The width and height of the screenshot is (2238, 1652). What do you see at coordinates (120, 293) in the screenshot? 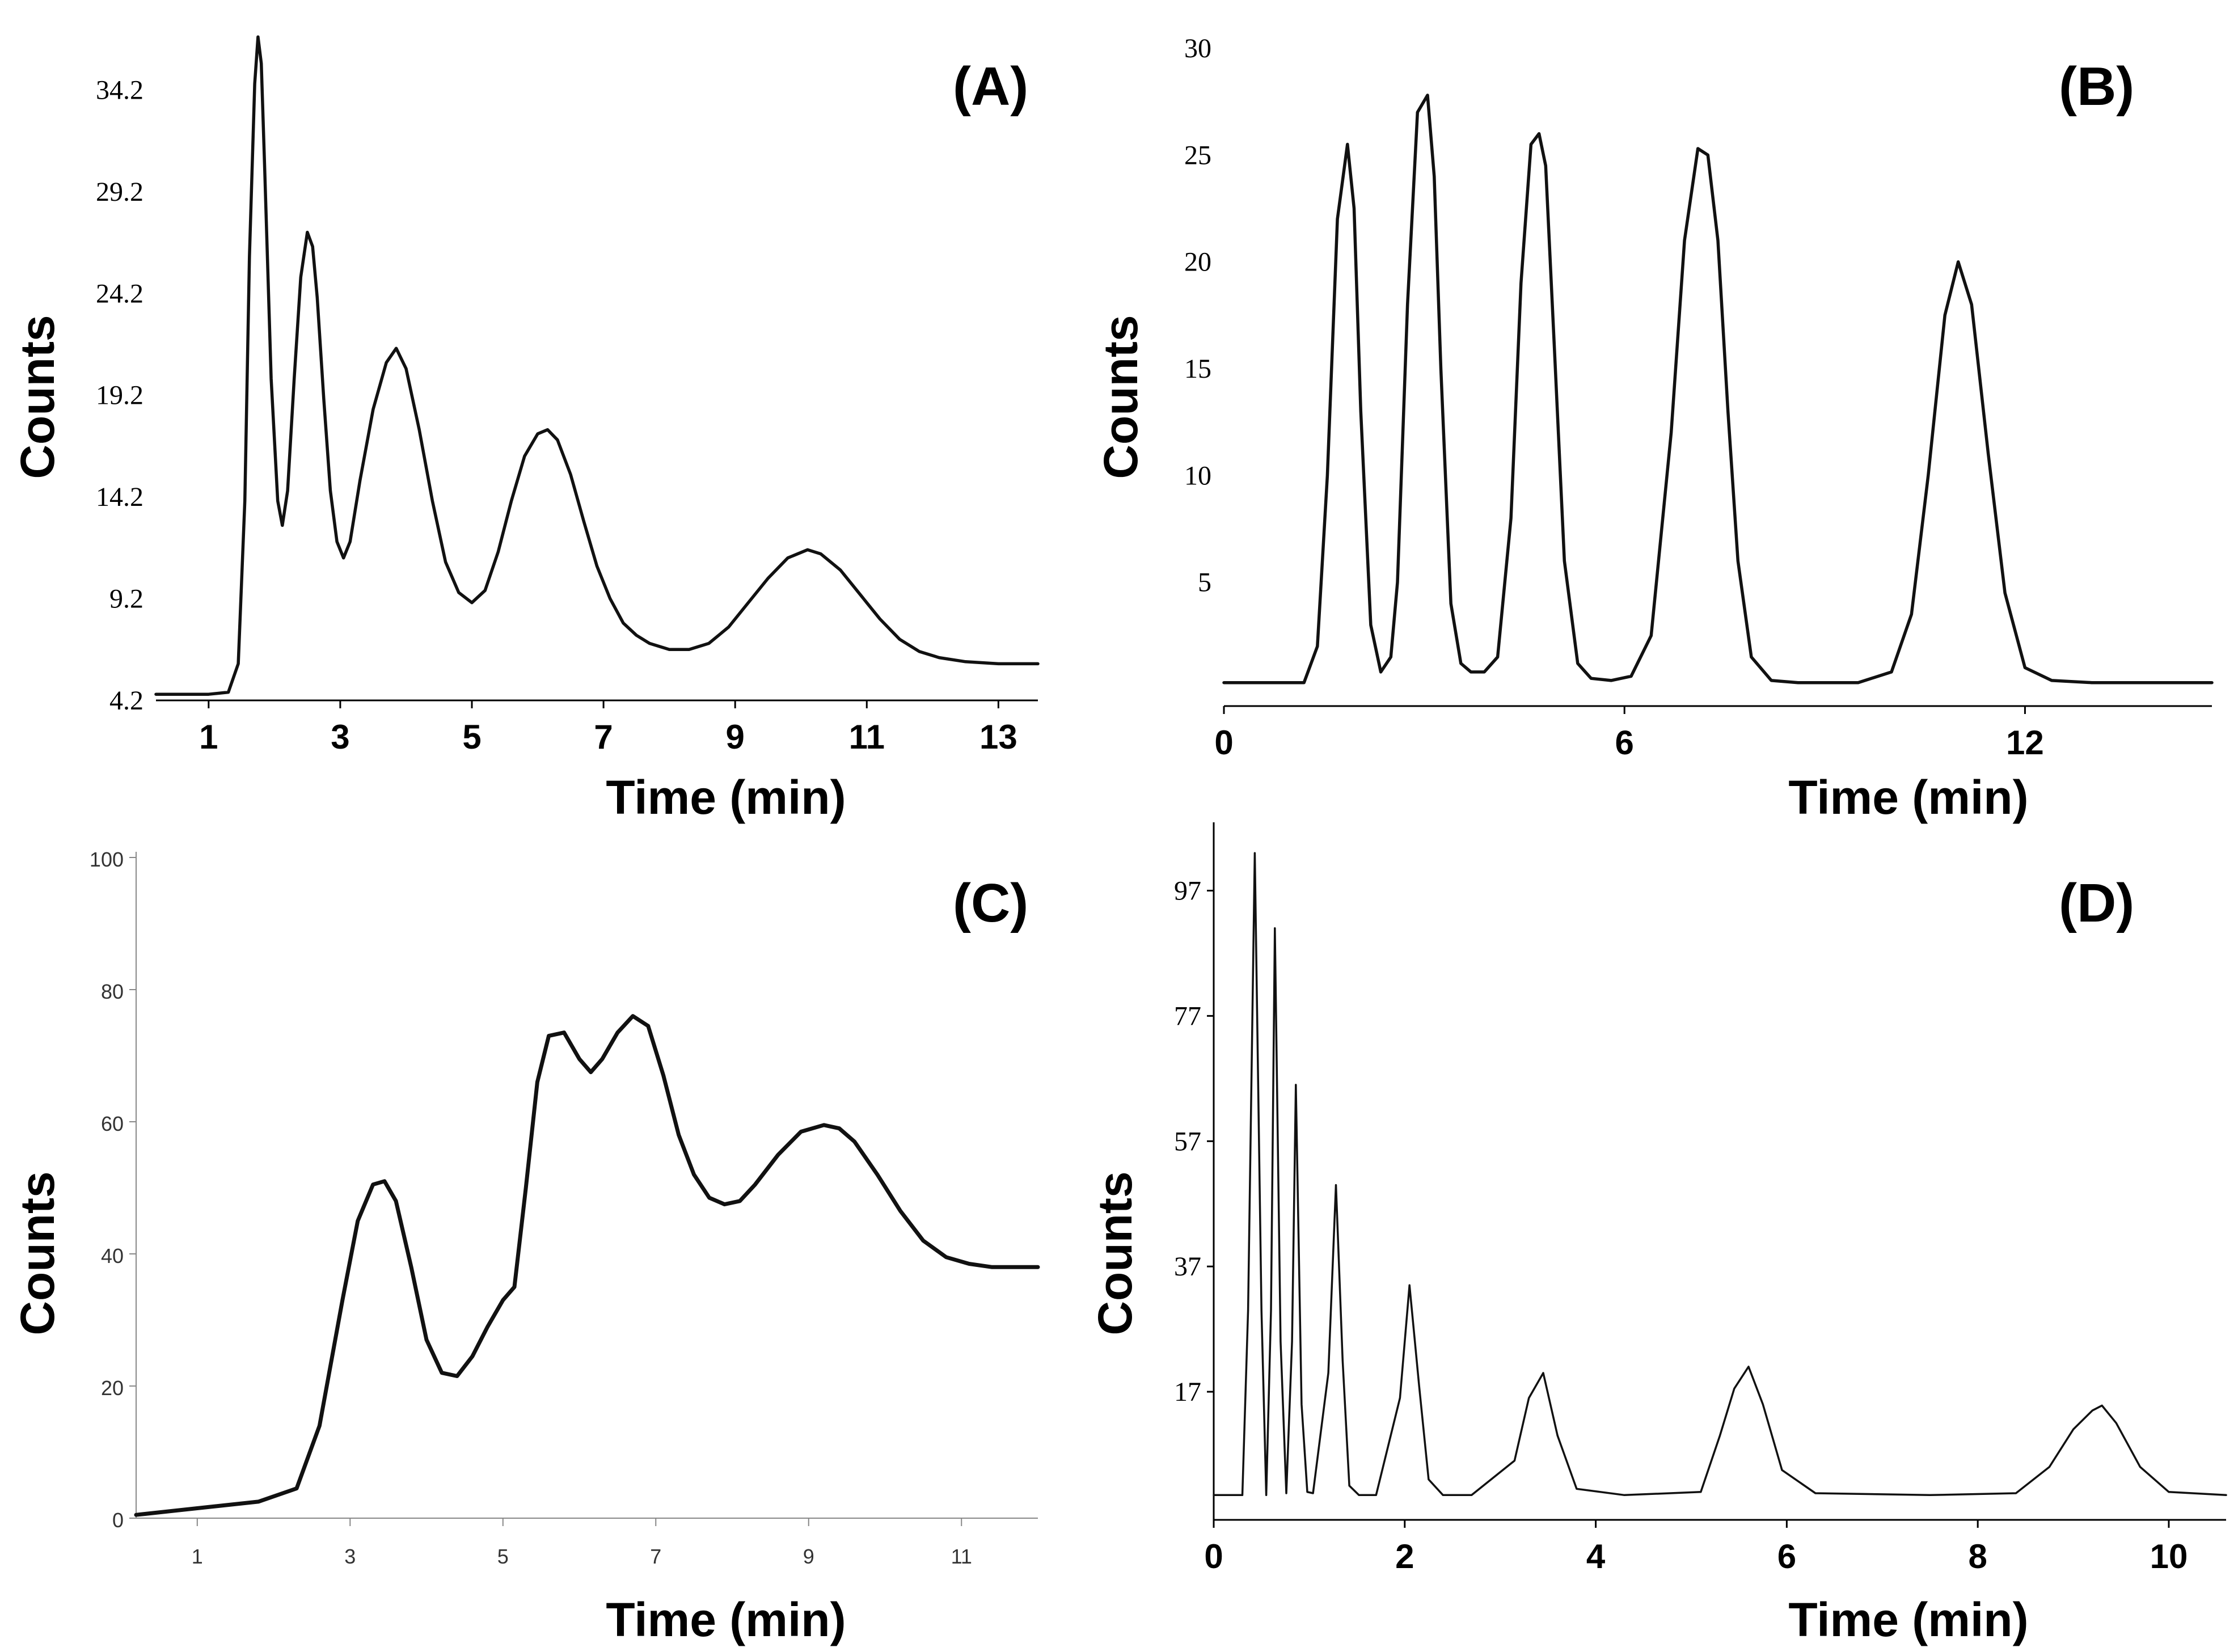
I see `y-tick-label-a: 24.2` at bounding box center [120, 293].